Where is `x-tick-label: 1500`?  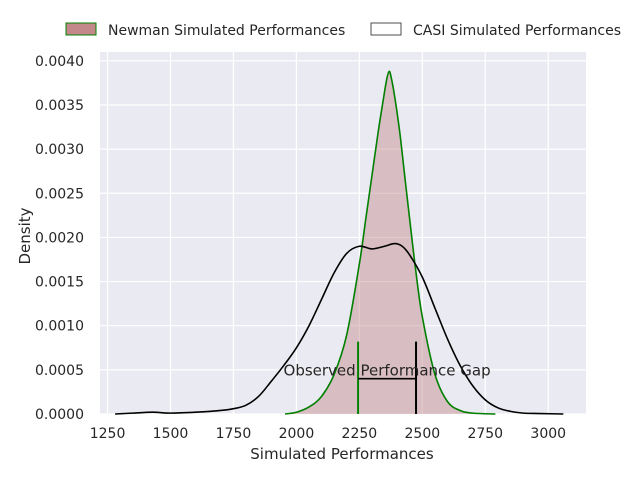
x-tick-label: 1500 is located at coordinates (171, 434).